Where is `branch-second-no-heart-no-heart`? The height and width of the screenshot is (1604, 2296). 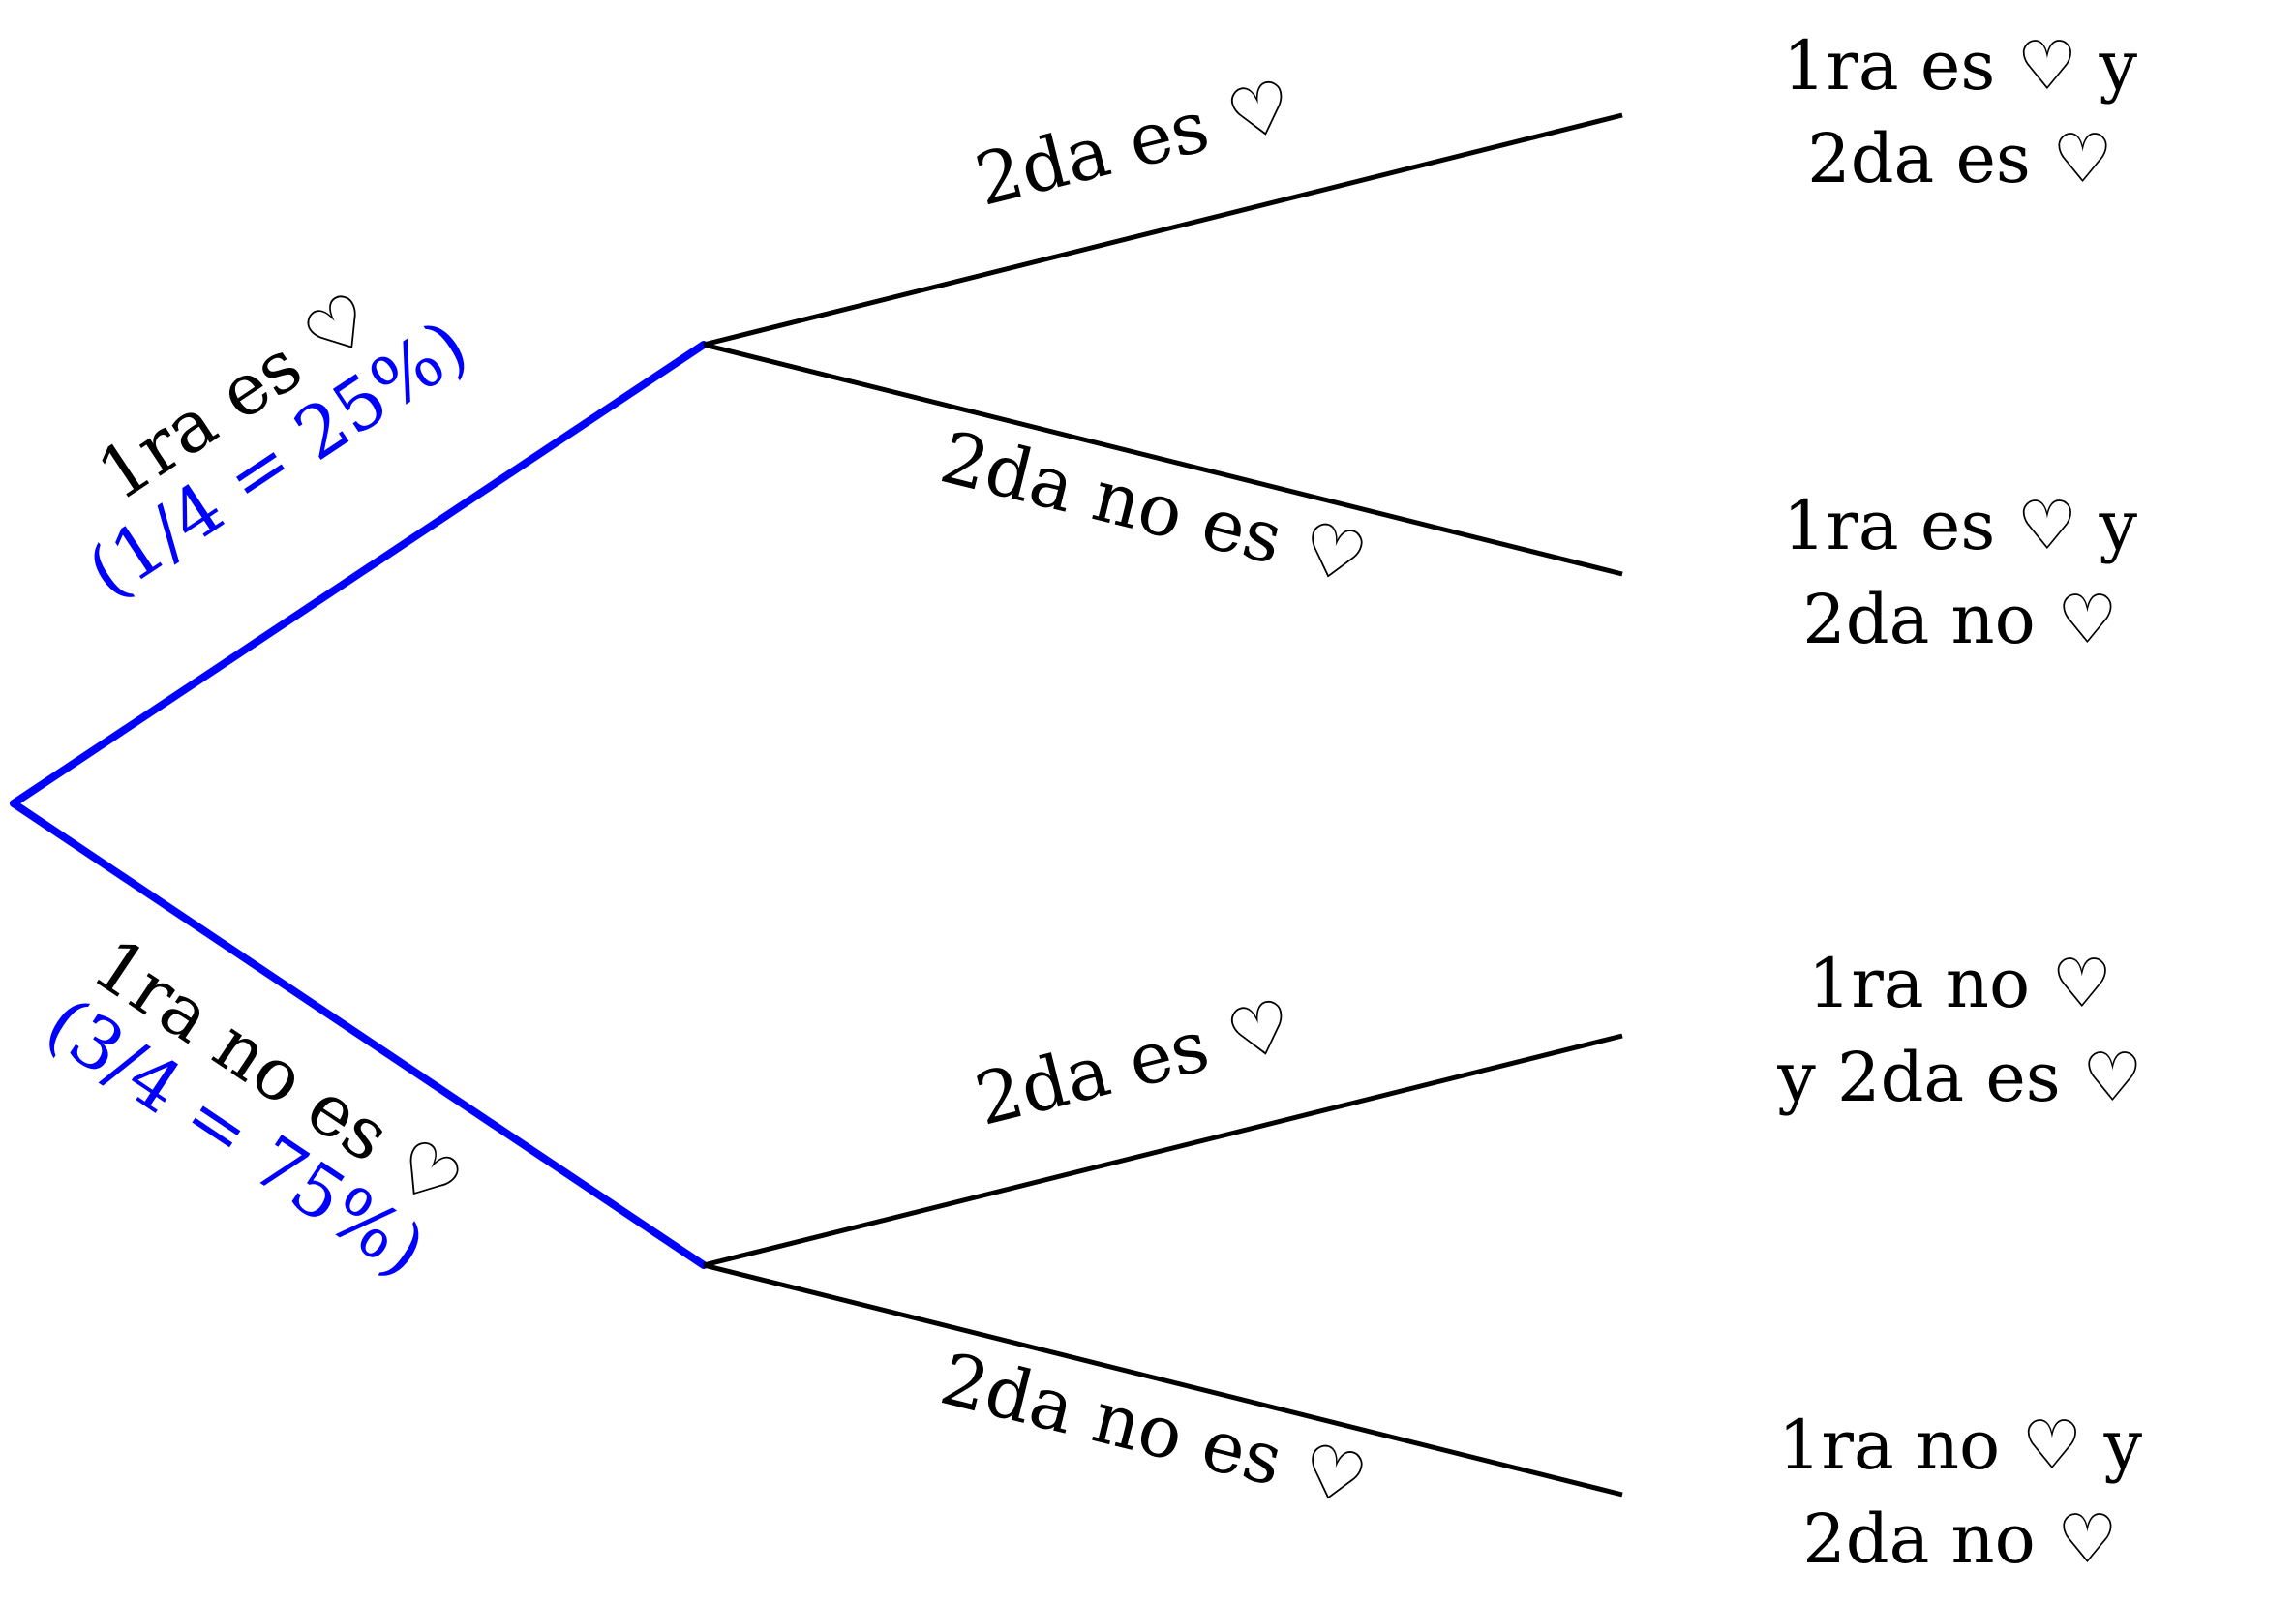
branch-second-no-heart-no-heart is located at coordinates (1163, 1380).